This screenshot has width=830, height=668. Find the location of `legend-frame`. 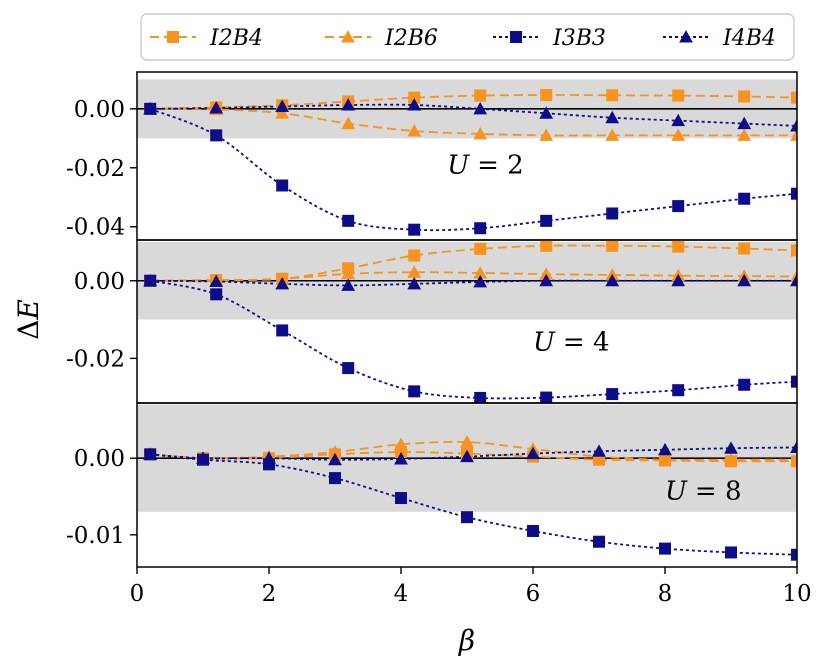

legend-frame is located at coordinates (467, 37).